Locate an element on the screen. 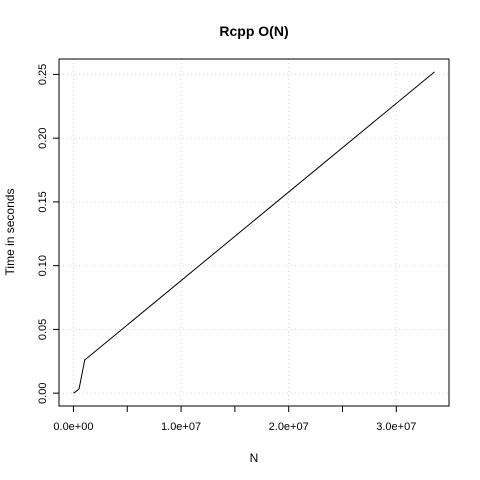 This screenshot has height=480, width=480. x-tick-label-0: 0.0e+00 is located at coordinates (73, 427).